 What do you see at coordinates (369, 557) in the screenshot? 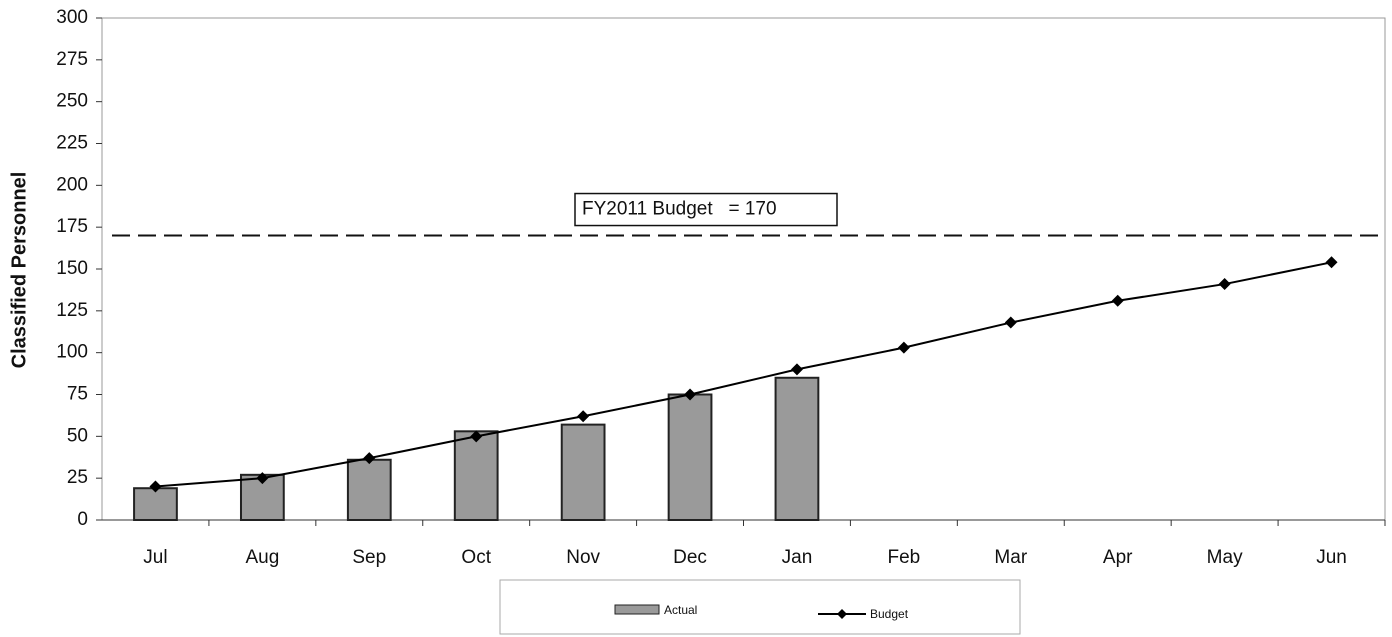
I see `x-tick-label: Sep` at bounding box center [369, 557].